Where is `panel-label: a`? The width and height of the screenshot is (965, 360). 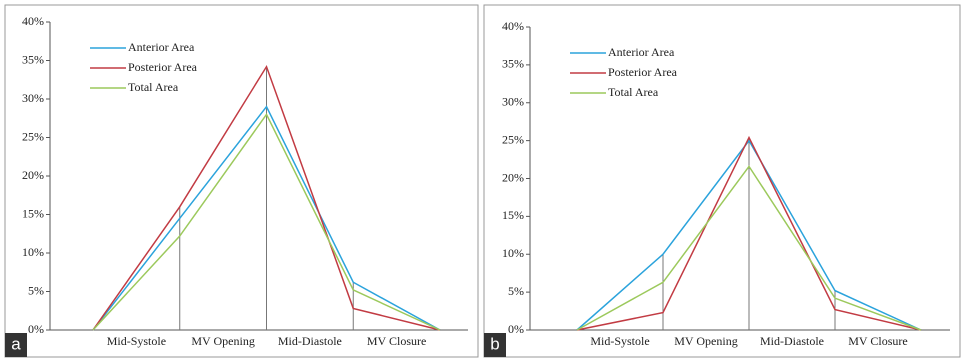
panel-label: a is located at coordinates (16, 343).